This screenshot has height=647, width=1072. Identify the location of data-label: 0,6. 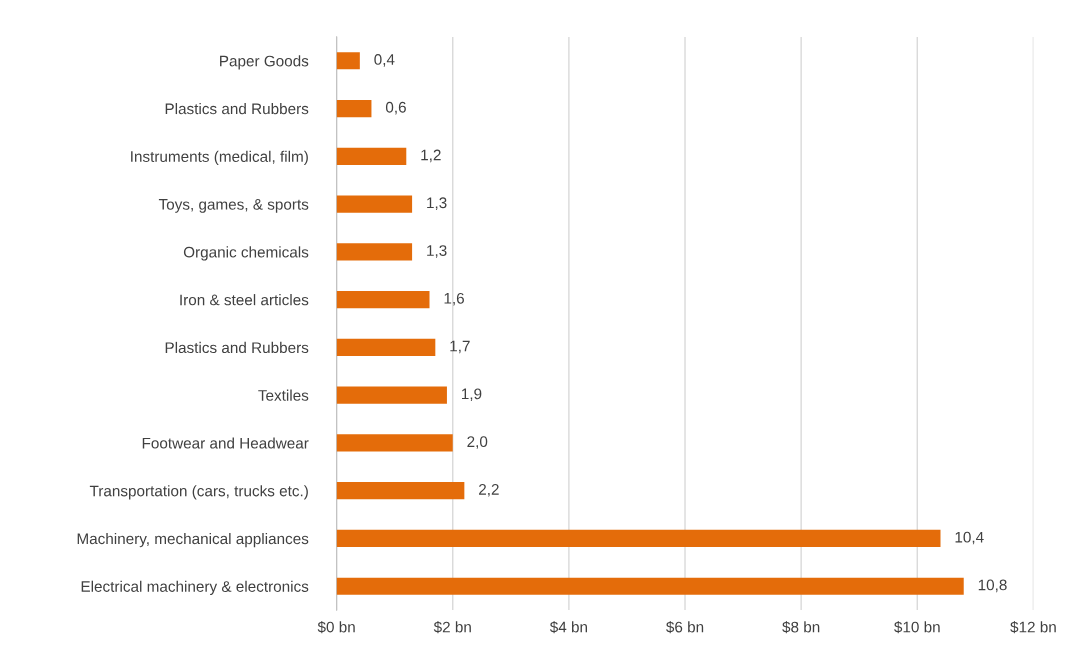
(395, 108).